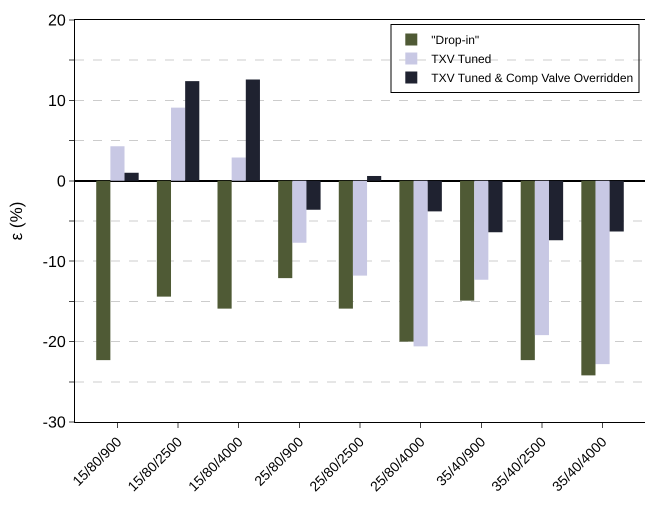 The image size is (665, 517). I want to click on y-tick-label: -30, so click(54, 423).